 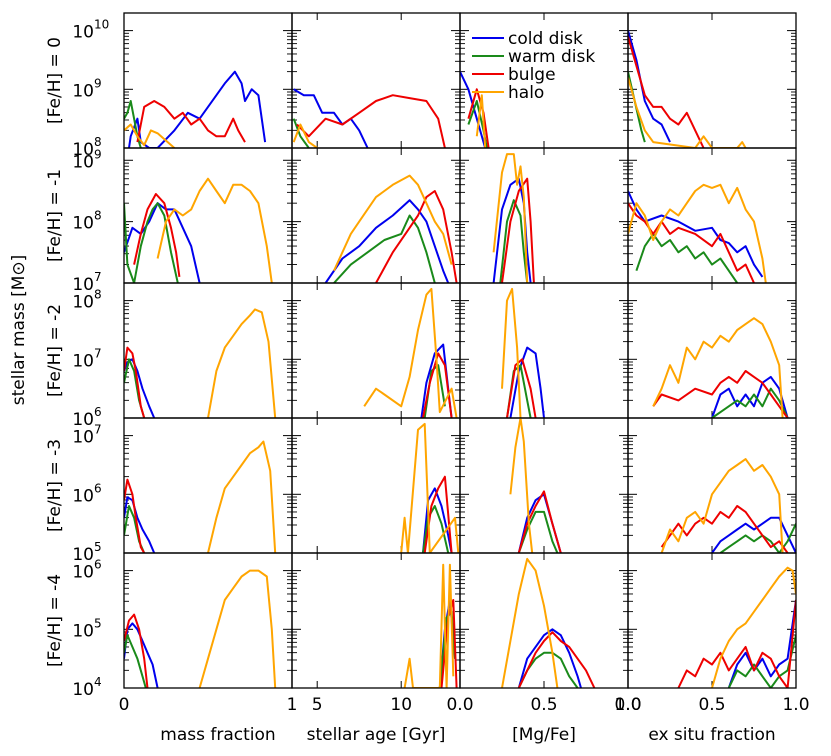 I want to click on panel-r1-c3, so click(x=712, y=215).